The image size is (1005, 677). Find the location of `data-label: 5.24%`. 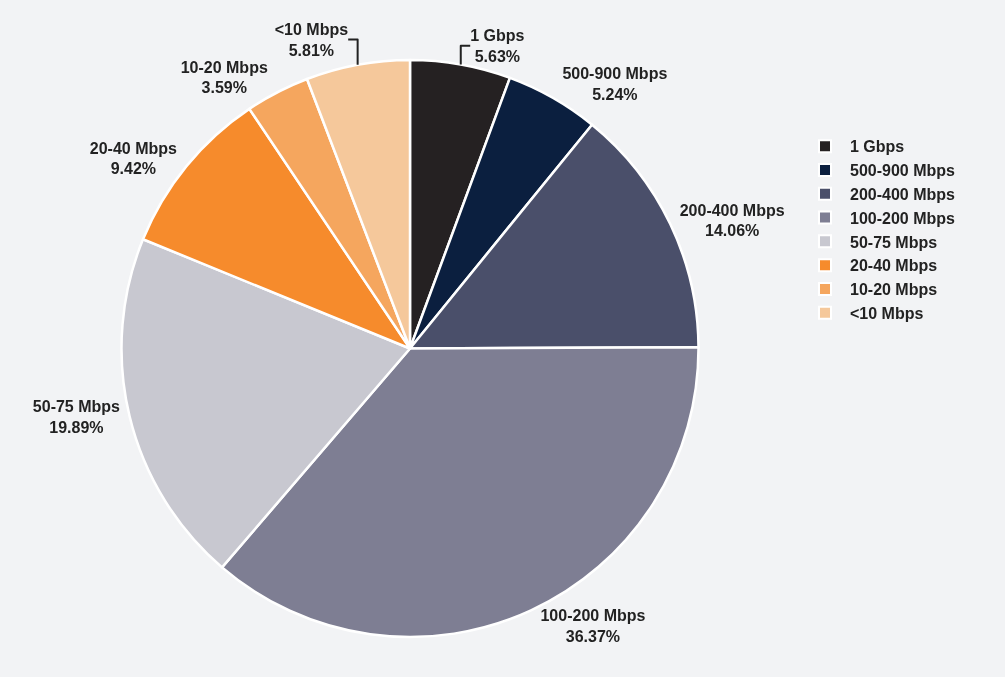

data-label: 5.24% is located at coordinates (615, 94).